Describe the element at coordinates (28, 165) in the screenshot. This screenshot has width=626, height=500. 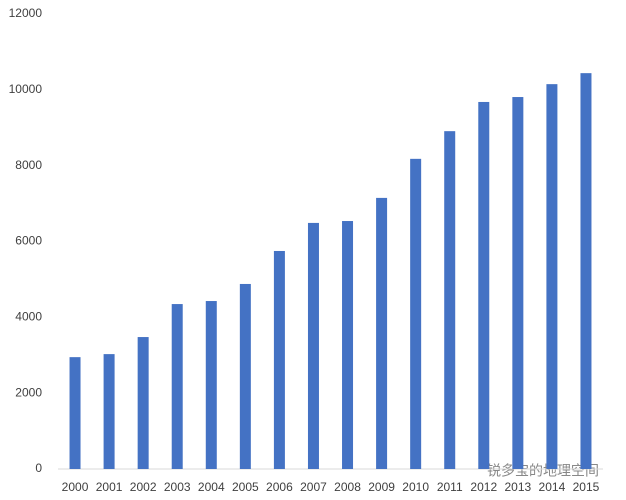
I see `y-tick-label: 8000` at that location.